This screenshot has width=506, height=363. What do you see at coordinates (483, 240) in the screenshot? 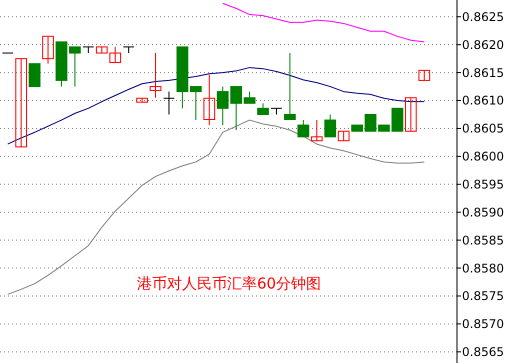
I see `y-tick-label: 0.8585` at bounding box center [483, 240].